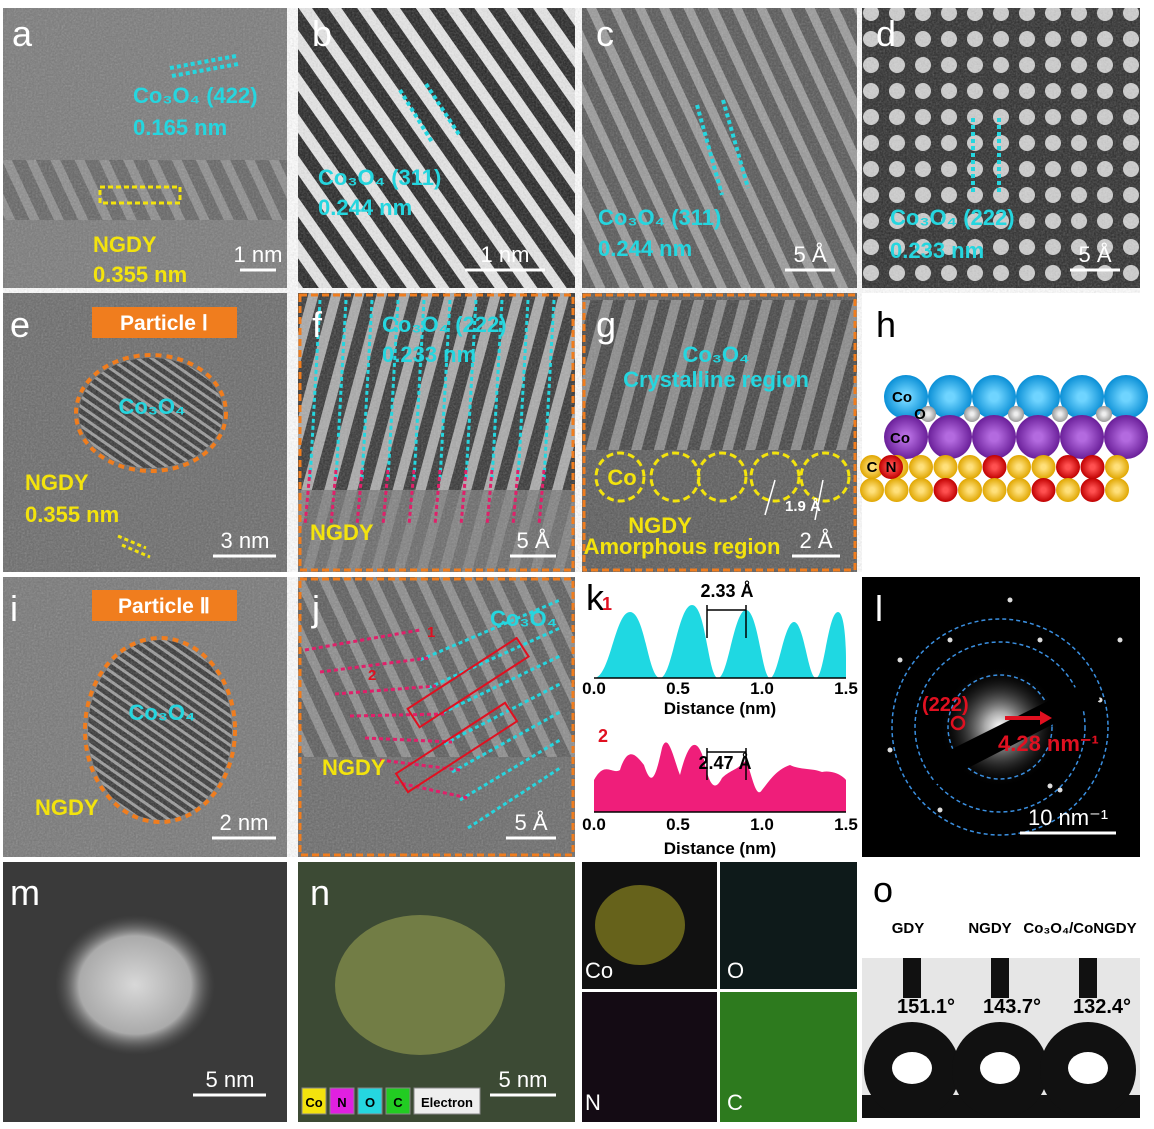 Image resolution: width=1154 pixels, height=1129 pixels. Describe the element at coordinates (891, 467) in the screenshot. I see `atom-label: N` at that location.